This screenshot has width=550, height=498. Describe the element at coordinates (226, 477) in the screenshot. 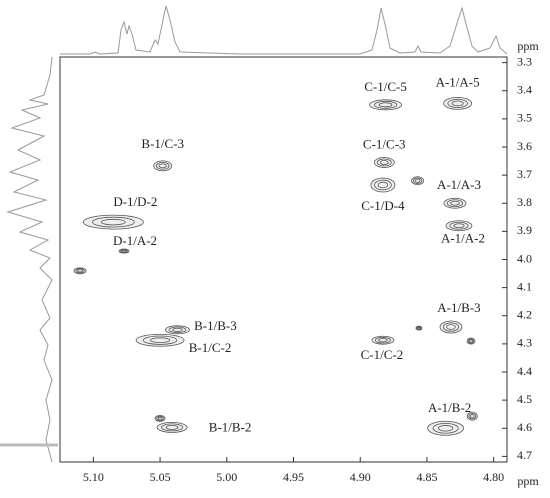

I see `x-tick-label: 5.00` at that location.